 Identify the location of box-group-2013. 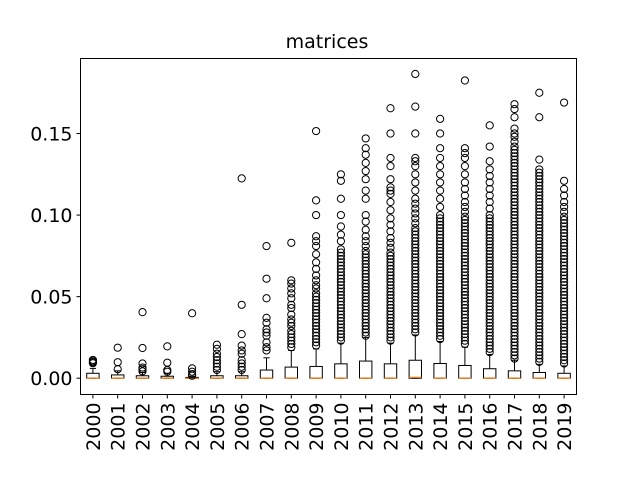
(415, 224).